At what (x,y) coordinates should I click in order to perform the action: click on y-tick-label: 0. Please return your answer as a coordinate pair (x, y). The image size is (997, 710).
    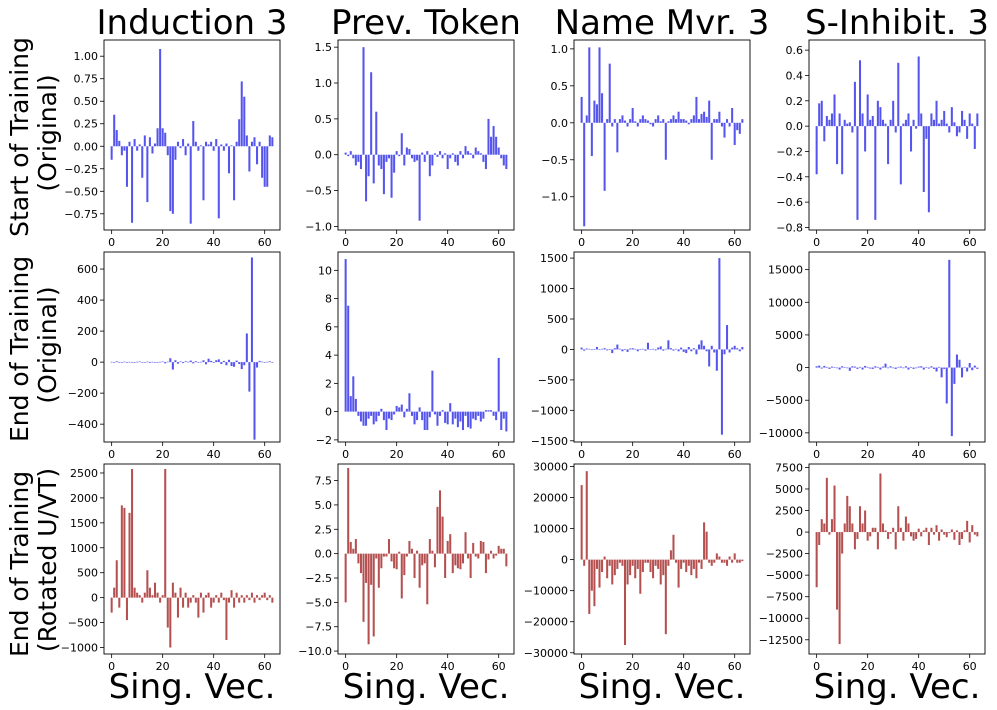
    Looking at the image, I should click on (328, 412).